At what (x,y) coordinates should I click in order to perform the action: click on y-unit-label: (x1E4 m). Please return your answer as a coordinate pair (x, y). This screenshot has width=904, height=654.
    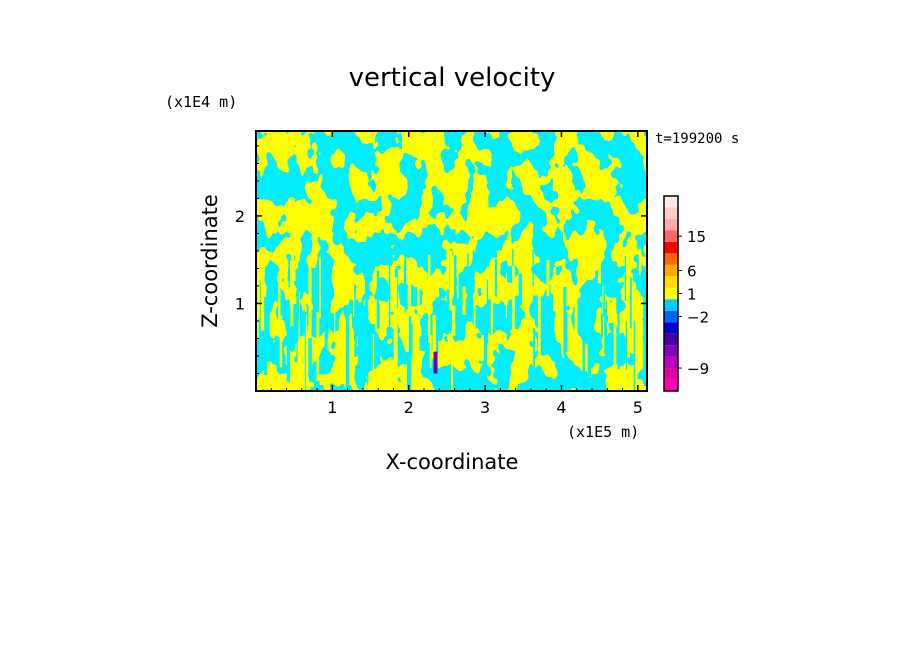
    Looking at the image, I should click on (201, 102).